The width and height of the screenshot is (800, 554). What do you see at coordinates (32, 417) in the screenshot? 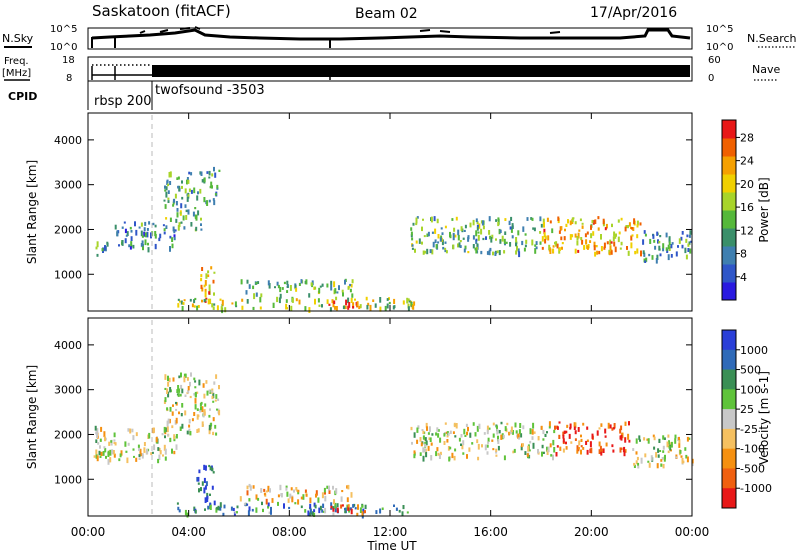
I see `velocity-ylabel: Slant Range [km]` at bounding box center [32, 417].